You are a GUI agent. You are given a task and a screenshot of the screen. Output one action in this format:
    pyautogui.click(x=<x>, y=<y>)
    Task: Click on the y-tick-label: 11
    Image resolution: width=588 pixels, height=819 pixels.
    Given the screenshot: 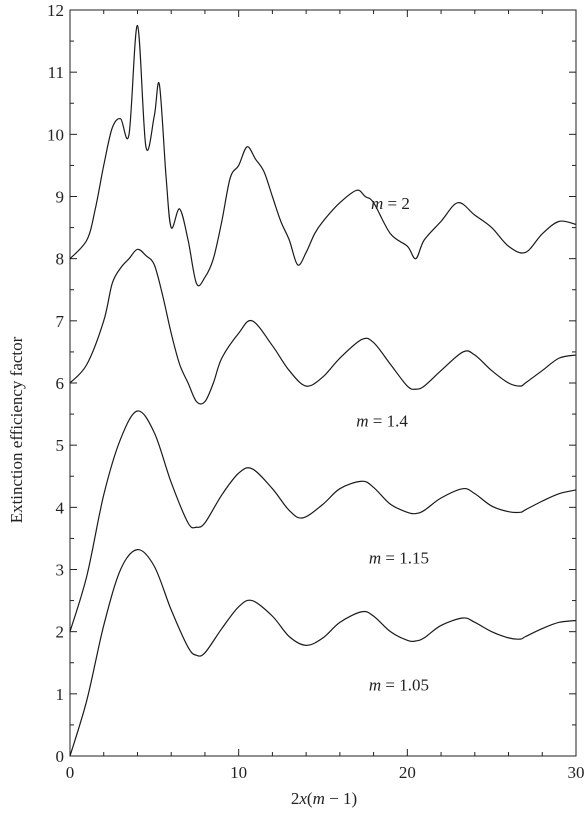 What is the action you would take?
    pyautogui.click(x=56, y=72)
    